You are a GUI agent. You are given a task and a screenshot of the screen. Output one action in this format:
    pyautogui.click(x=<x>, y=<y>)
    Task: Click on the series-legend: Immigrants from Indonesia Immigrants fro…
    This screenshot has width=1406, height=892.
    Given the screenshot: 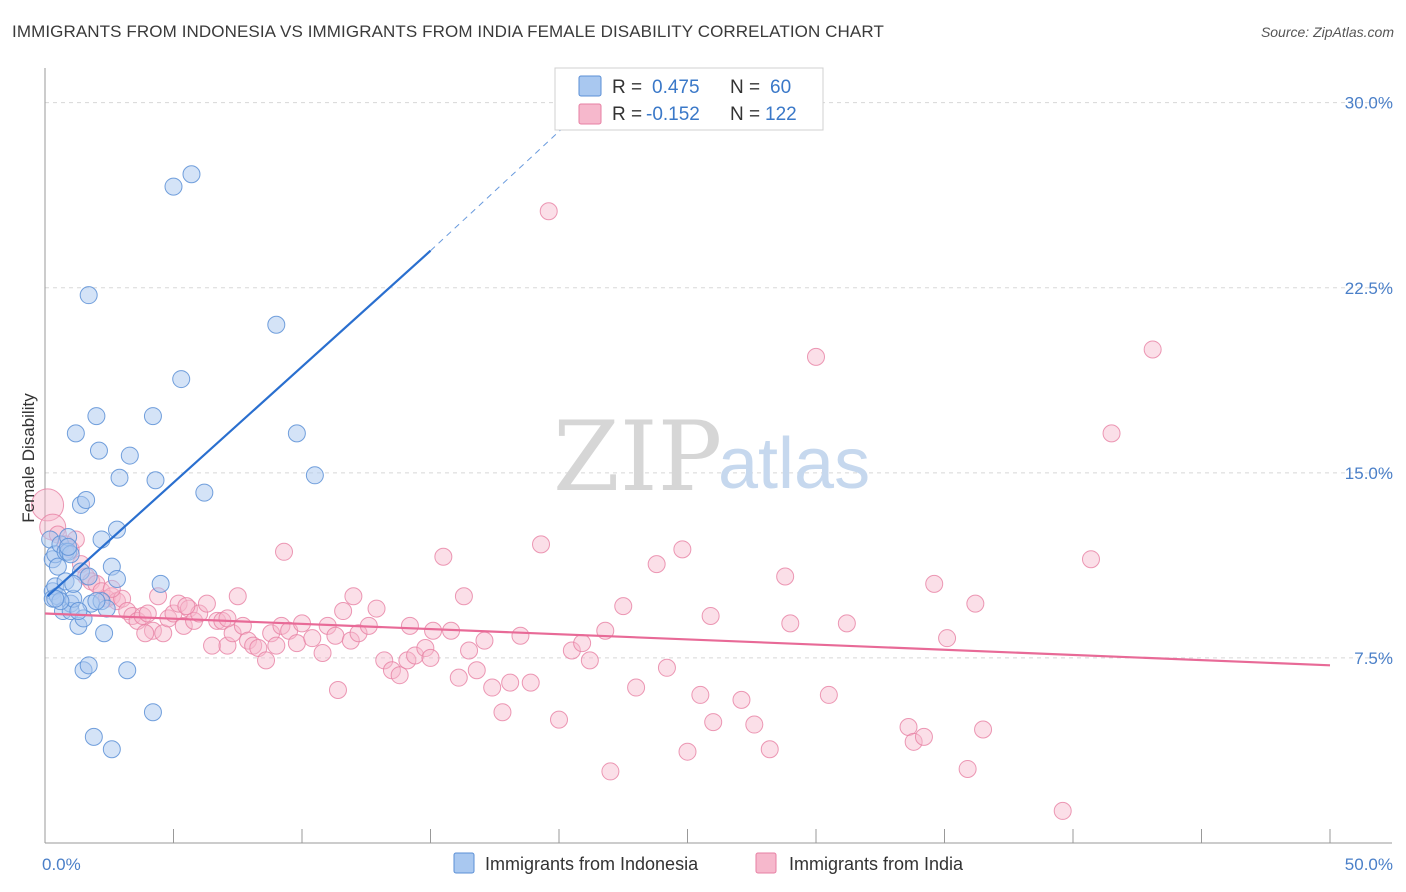 What is the action you would take?
    pyautogui.click(x=708, y=863)
    